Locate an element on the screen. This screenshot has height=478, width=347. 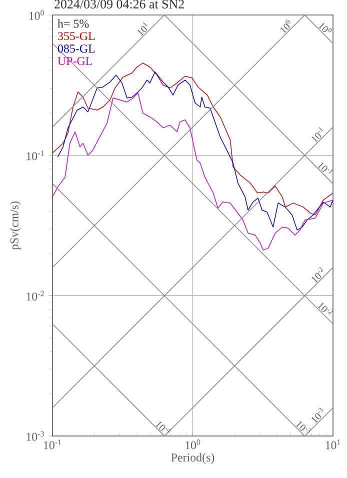
x-tick-label: 10$^{1}$ is located at coordinates (333, 445).